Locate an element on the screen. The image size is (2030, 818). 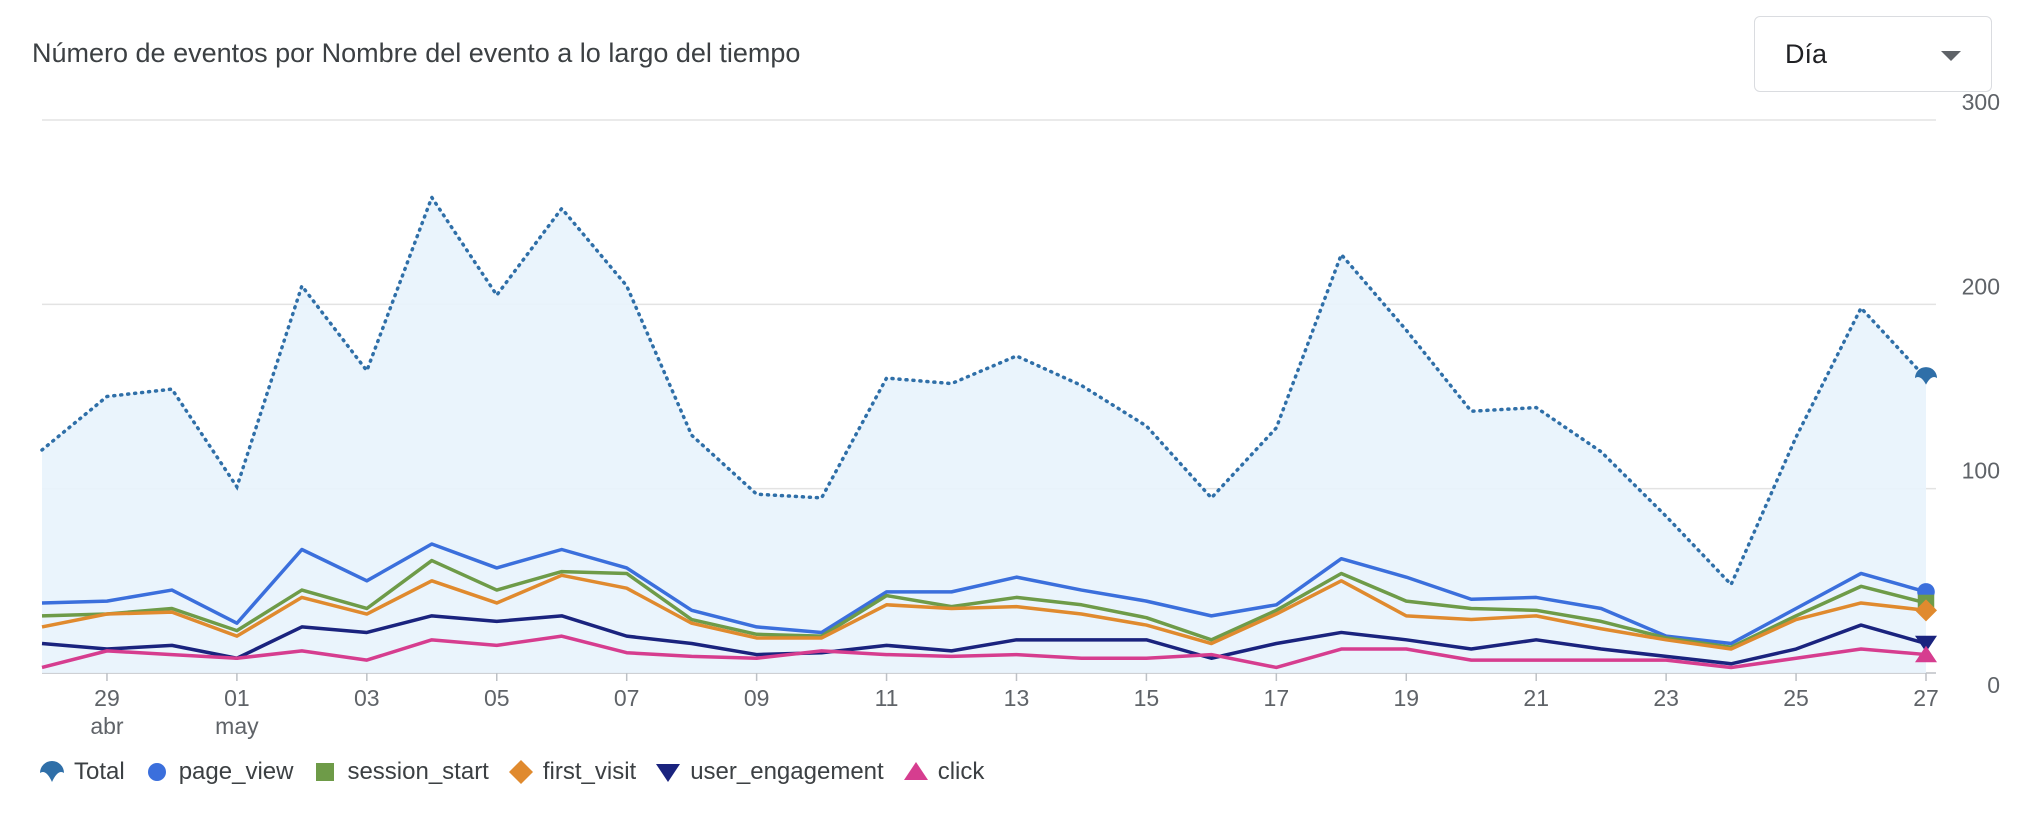
series-line-session-start is located at coordinates (984, 603).